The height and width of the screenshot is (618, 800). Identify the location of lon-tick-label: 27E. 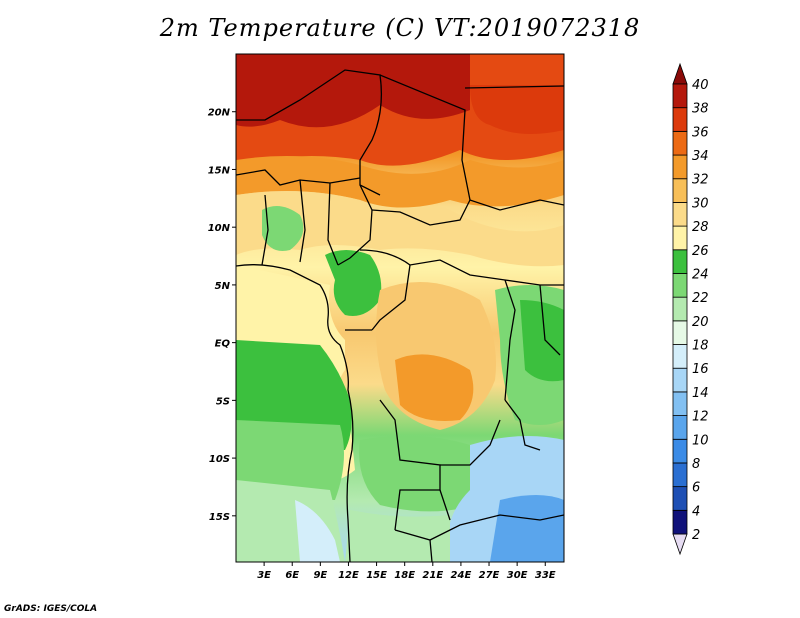
(489, 575).